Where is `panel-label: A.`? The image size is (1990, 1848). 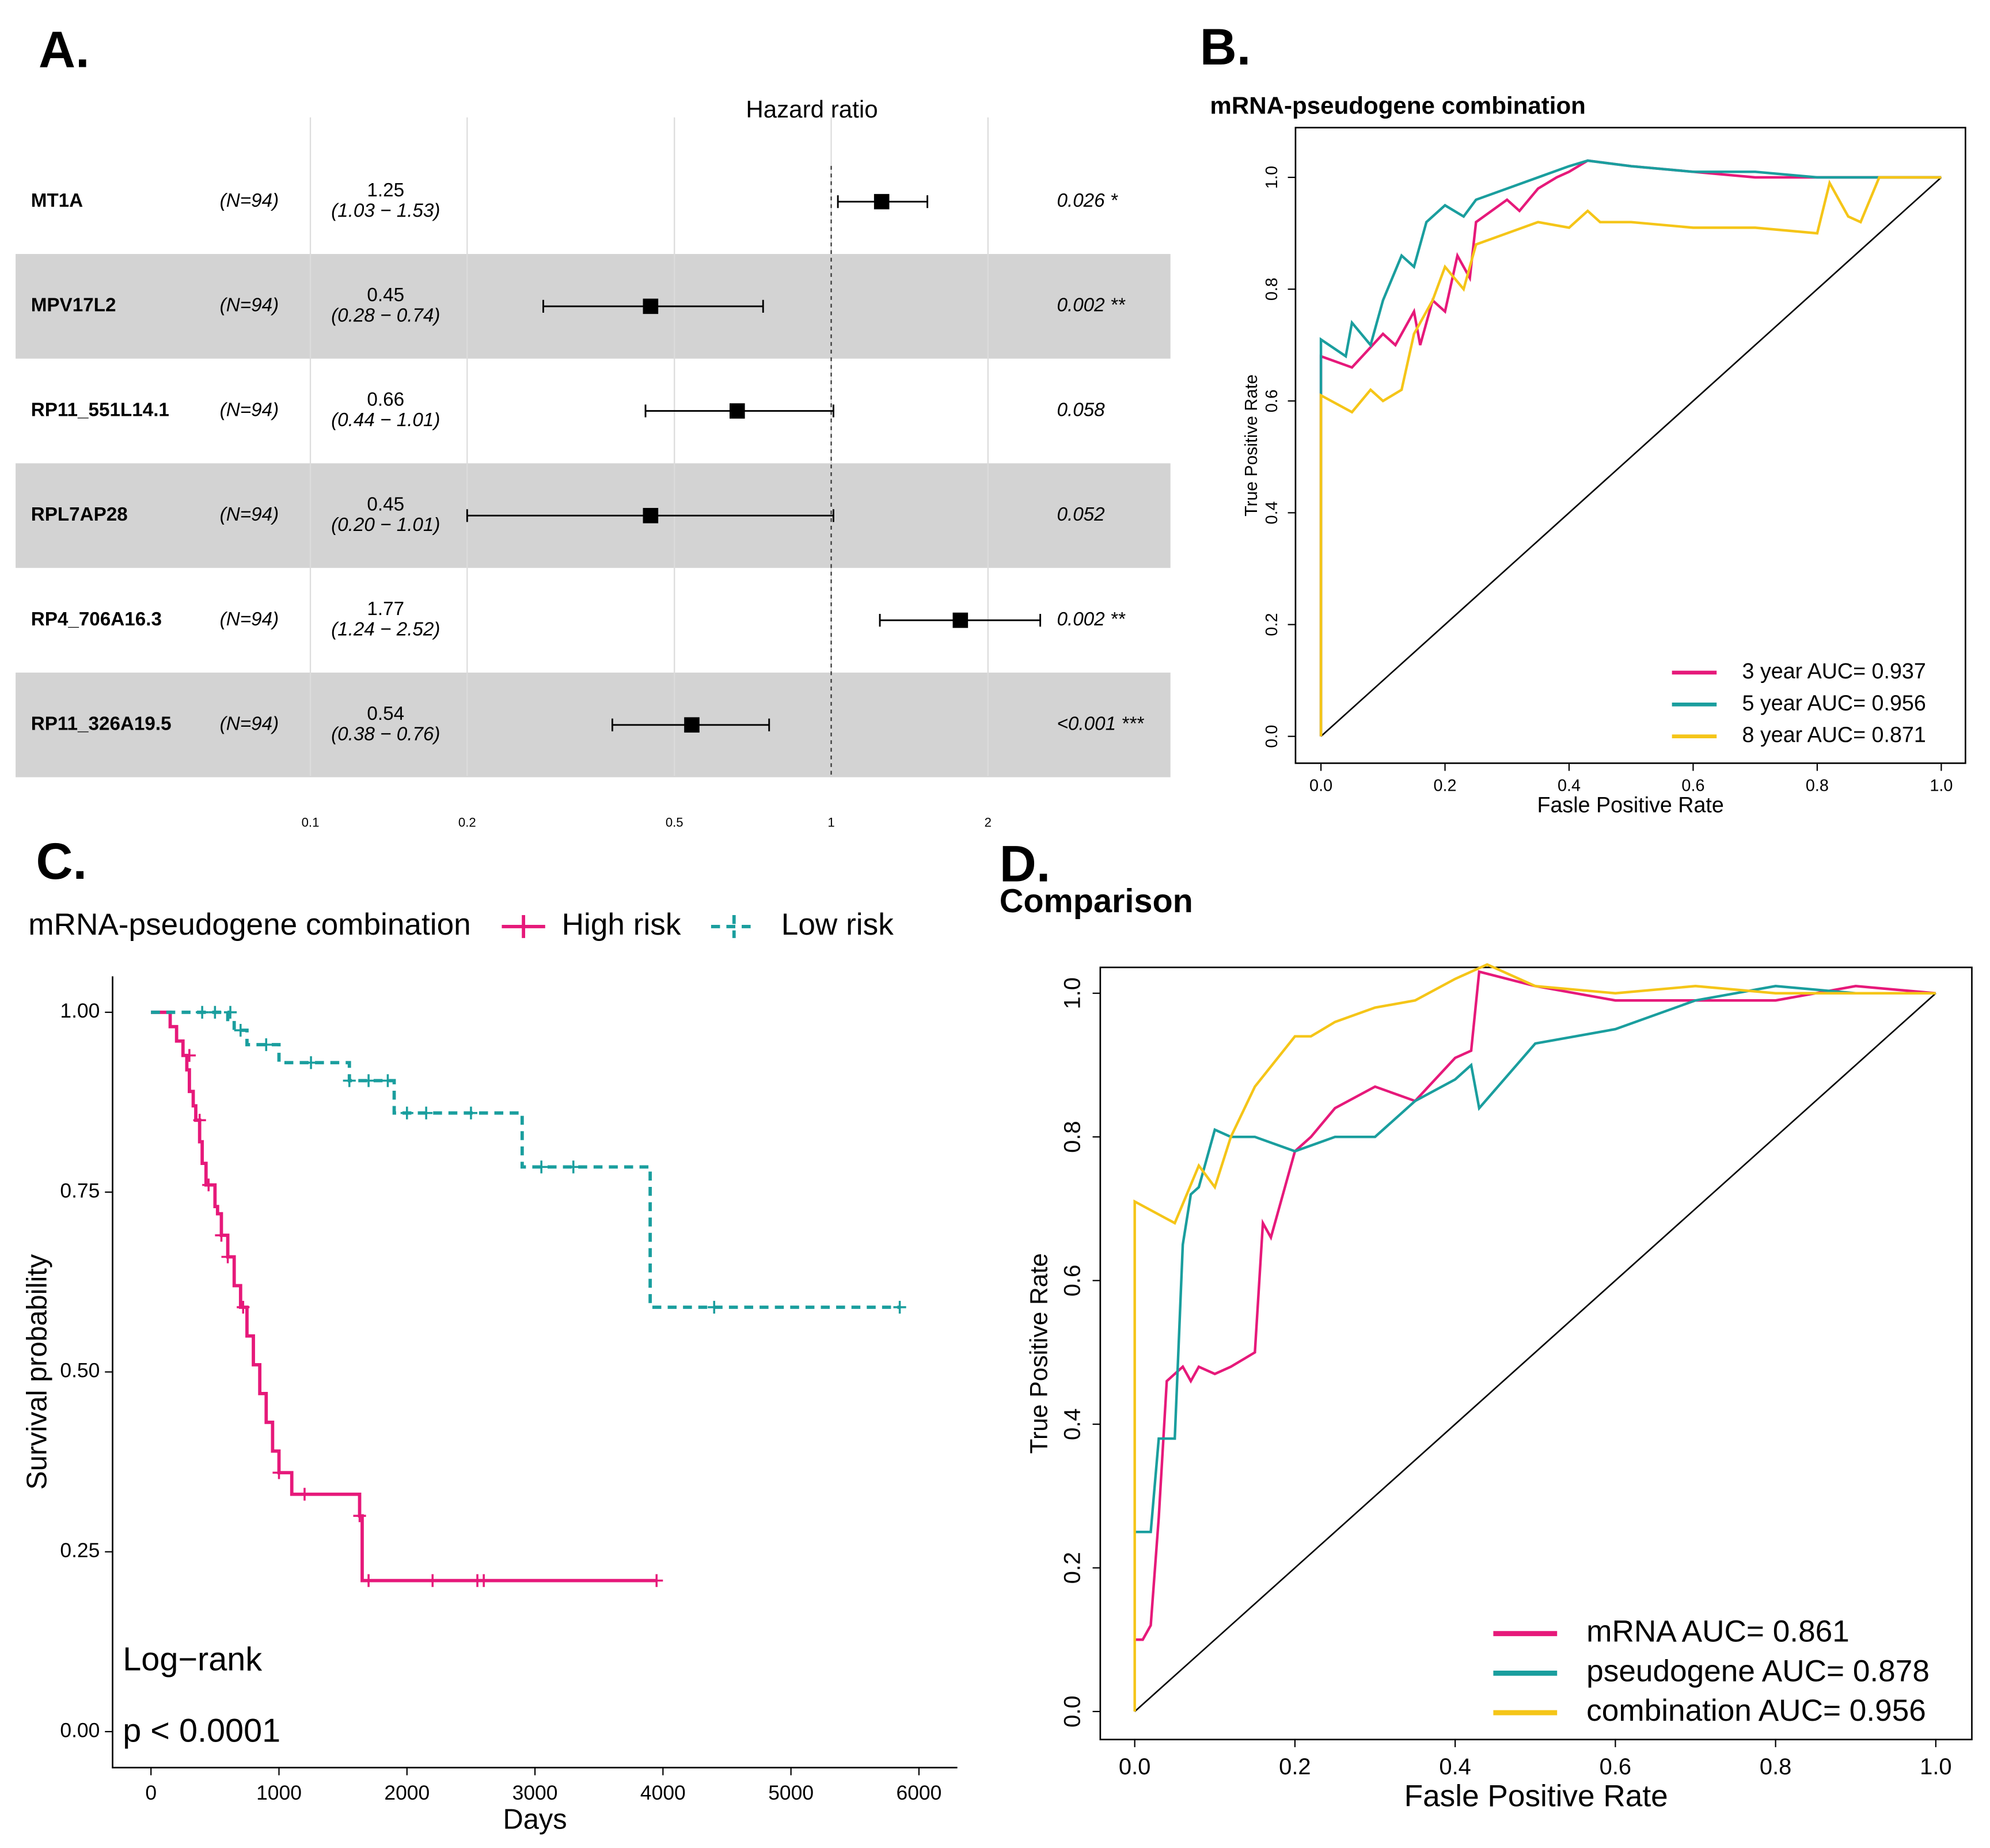
panel-label: A. is located at coordinates (64, 49).